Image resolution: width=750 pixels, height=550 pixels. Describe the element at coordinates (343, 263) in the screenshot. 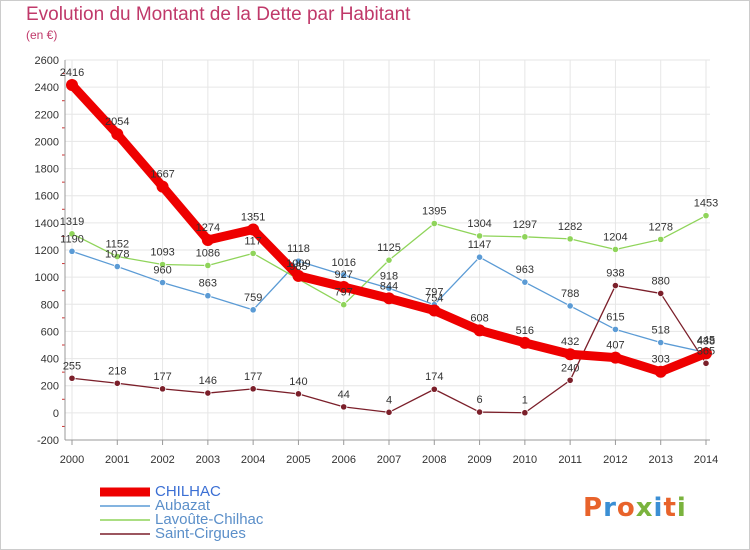

I see `data-label: 1016` at that location.